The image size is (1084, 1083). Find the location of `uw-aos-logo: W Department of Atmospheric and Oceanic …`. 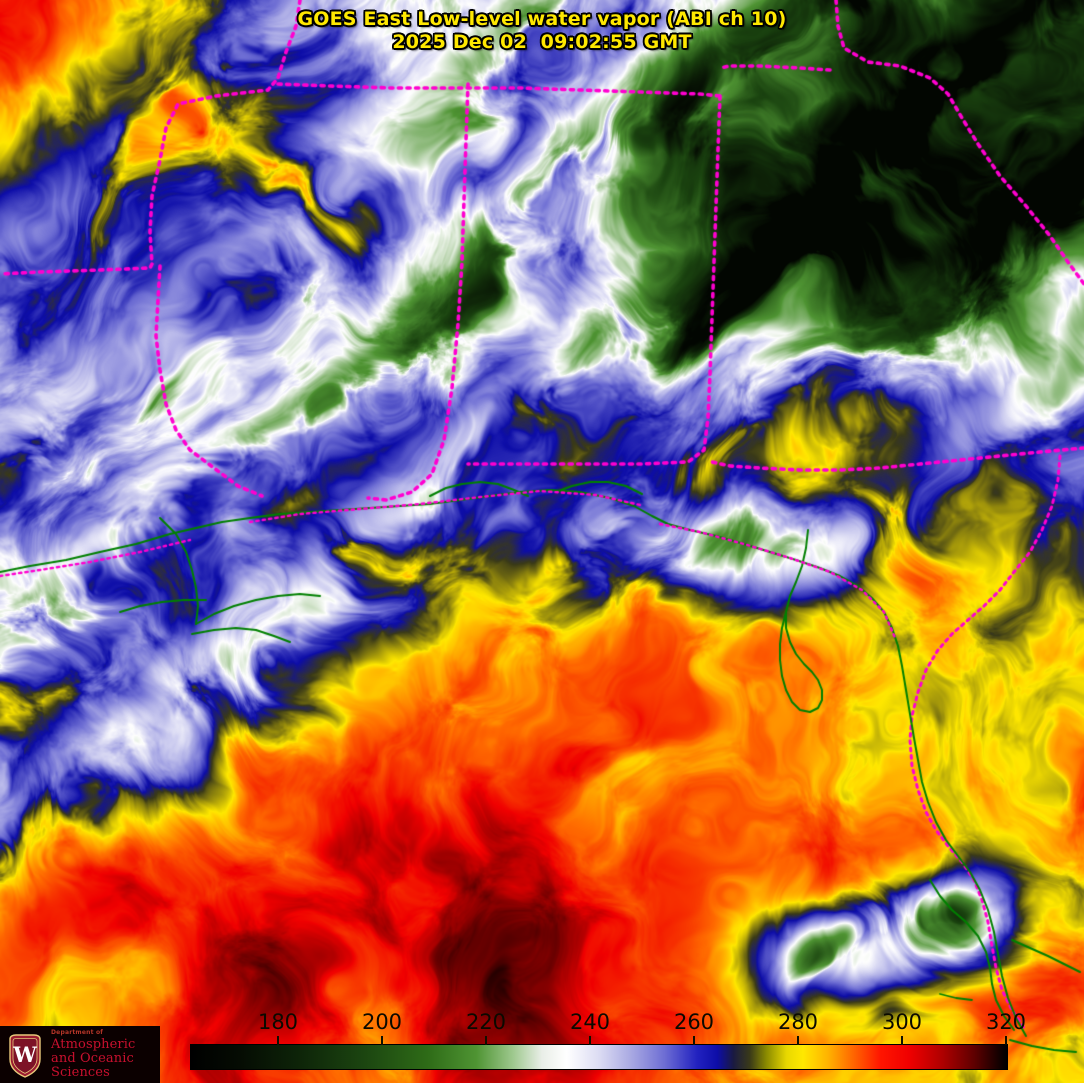

uw-aos-logo: W Department of Atmospheric and Oceanic … is located at coordinates (80, 1054).